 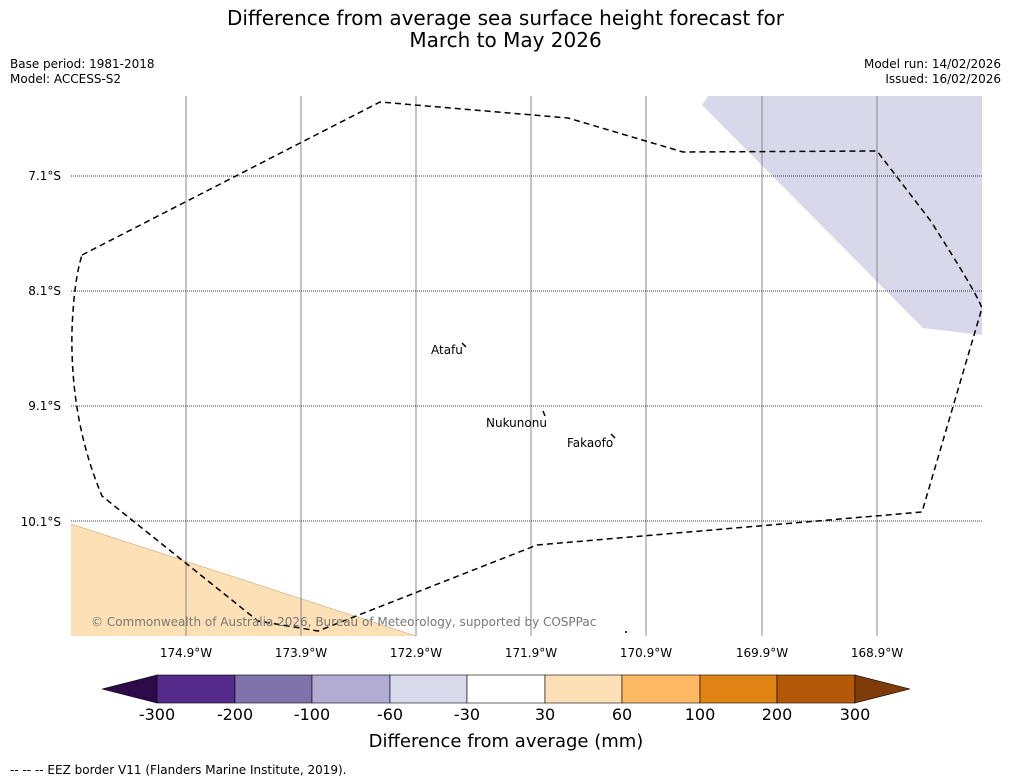 What do you see at coordinates (464, 345) in the screenshot?
I see `atafu-island` at bounding box center [464, 345].